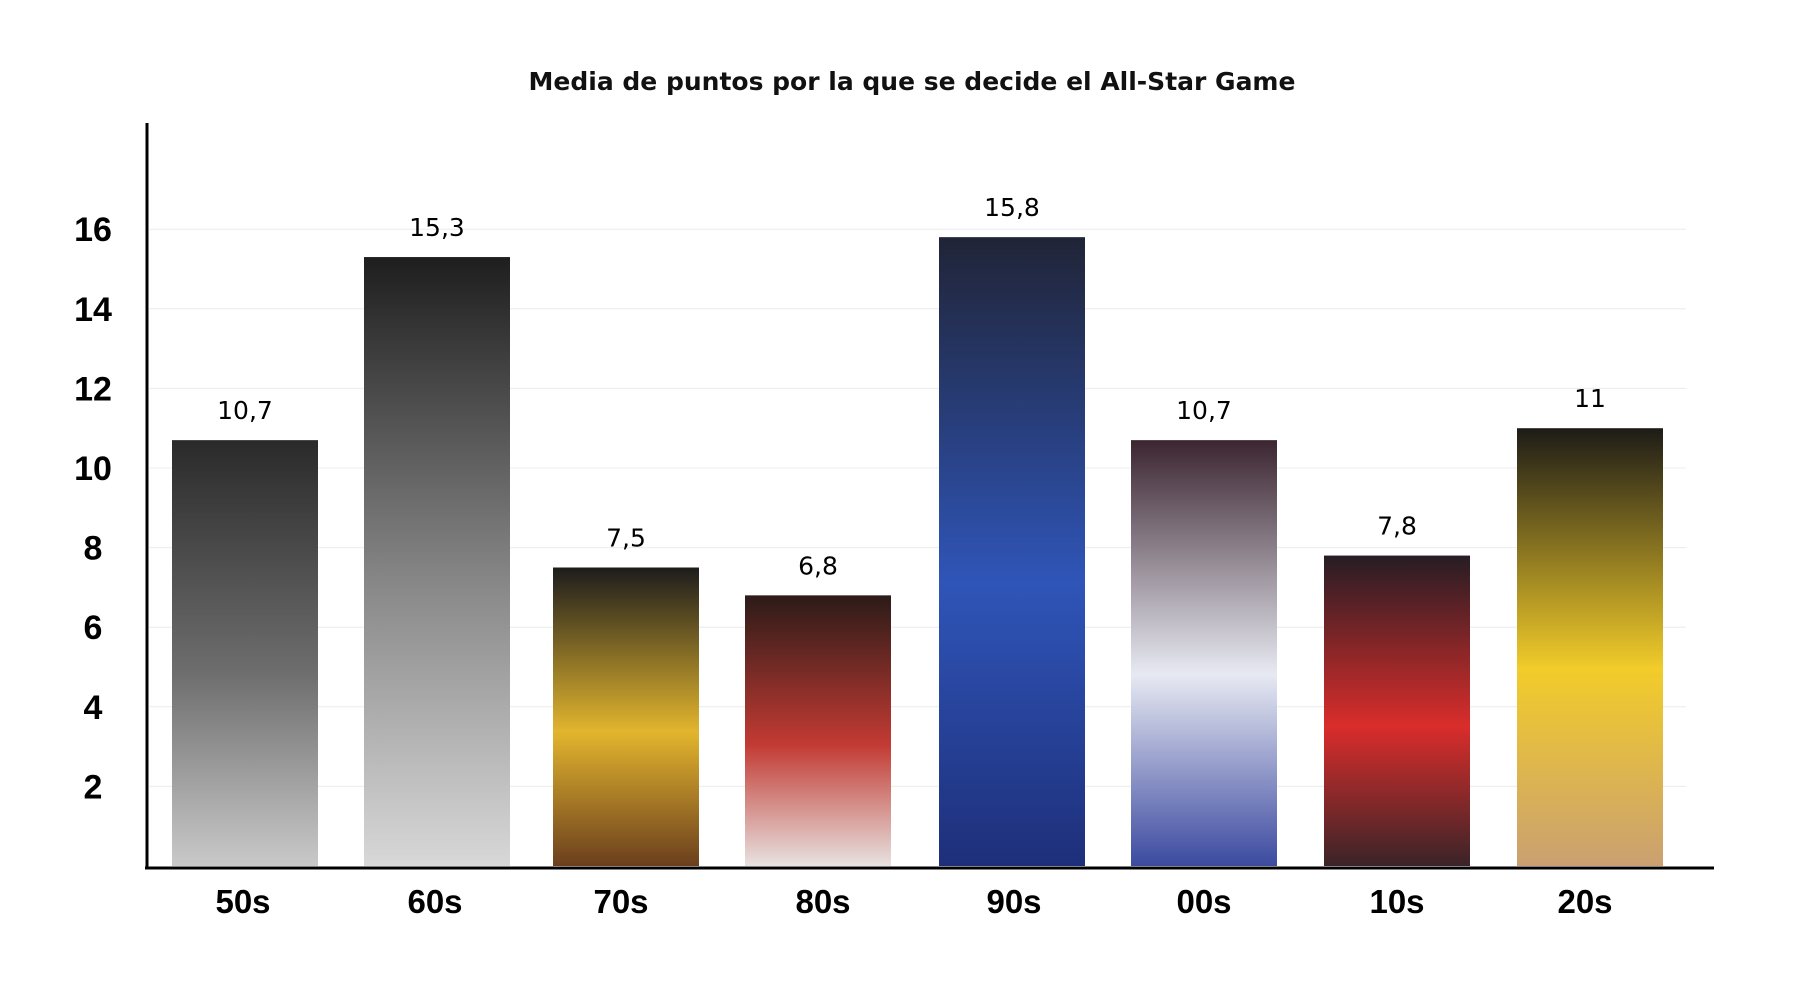 The height and width of the screenshot is (1008, 1800). Describe the element at coordinates (245, 410) in the screenshot. I see `data-label-50s: 10,7` at that location.